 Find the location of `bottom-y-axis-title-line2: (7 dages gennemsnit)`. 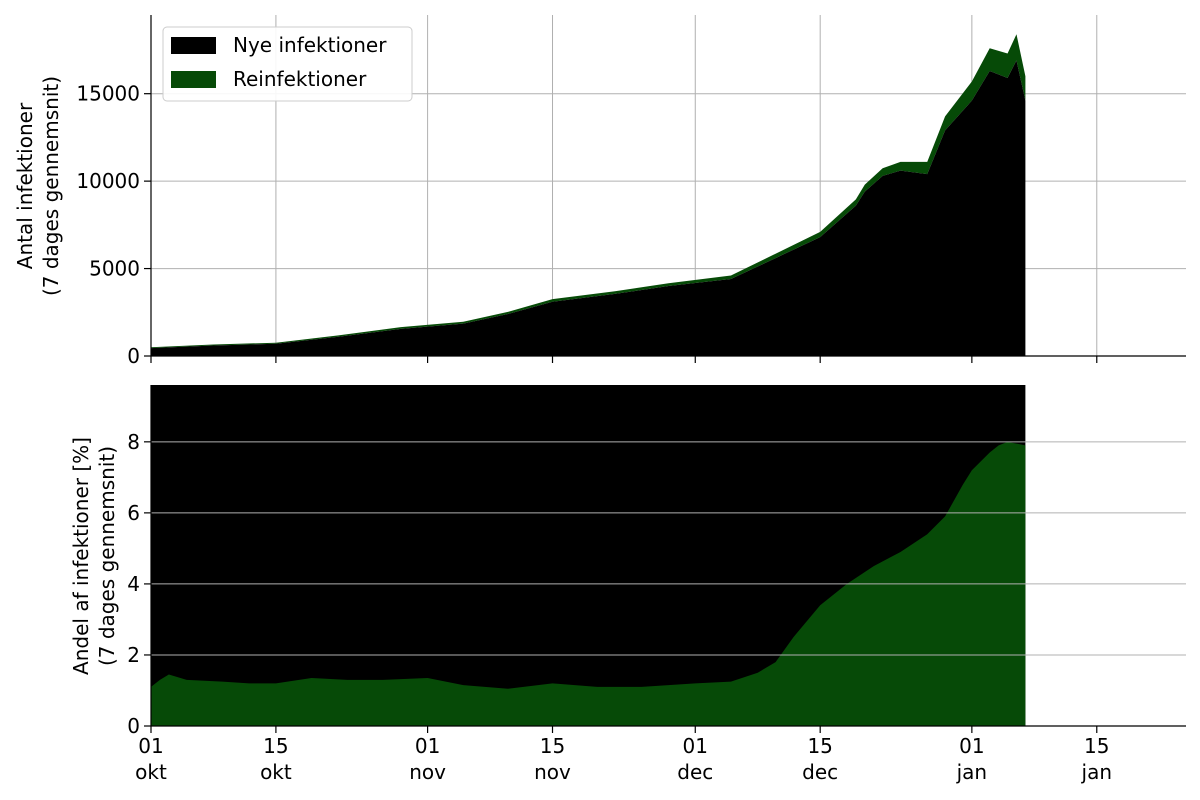

bottom-y-axis-title-line2: (7 dages gennemsnit) is located at coordinates (107, 556).